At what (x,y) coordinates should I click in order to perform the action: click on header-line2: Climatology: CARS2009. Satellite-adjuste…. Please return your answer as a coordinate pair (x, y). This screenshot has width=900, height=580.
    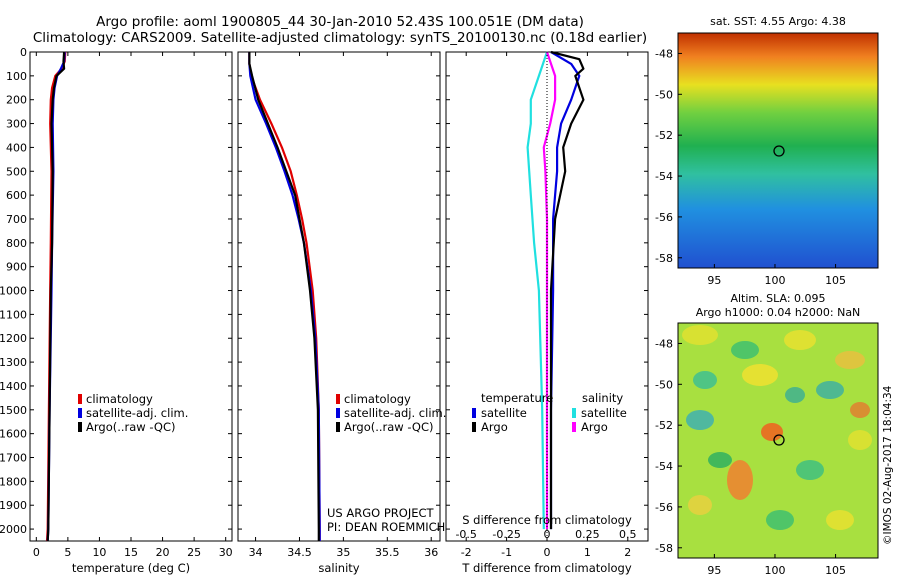
    Looking at the image, I should click on (340, 38).